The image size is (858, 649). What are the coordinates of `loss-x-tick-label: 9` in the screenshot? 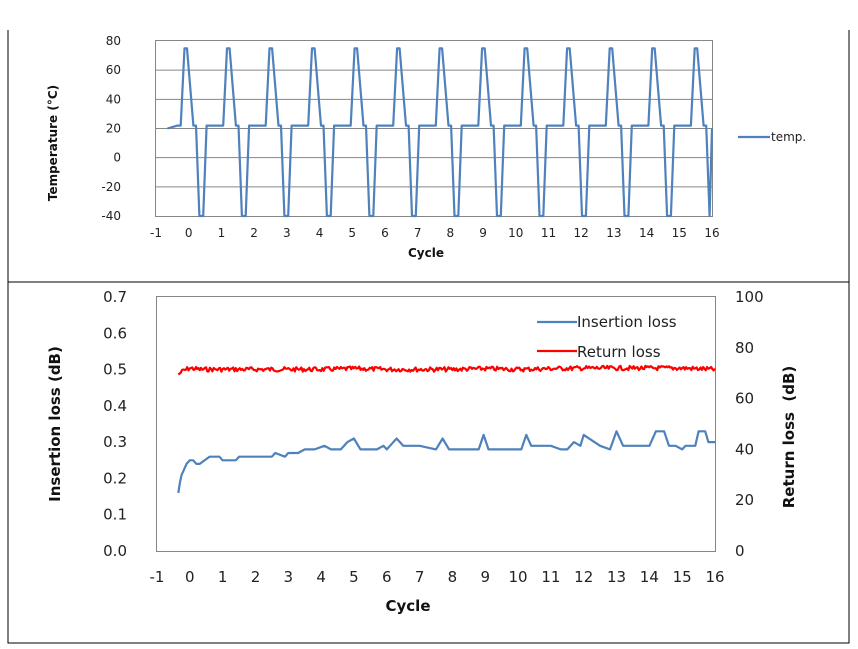 It's located at (485, 577).